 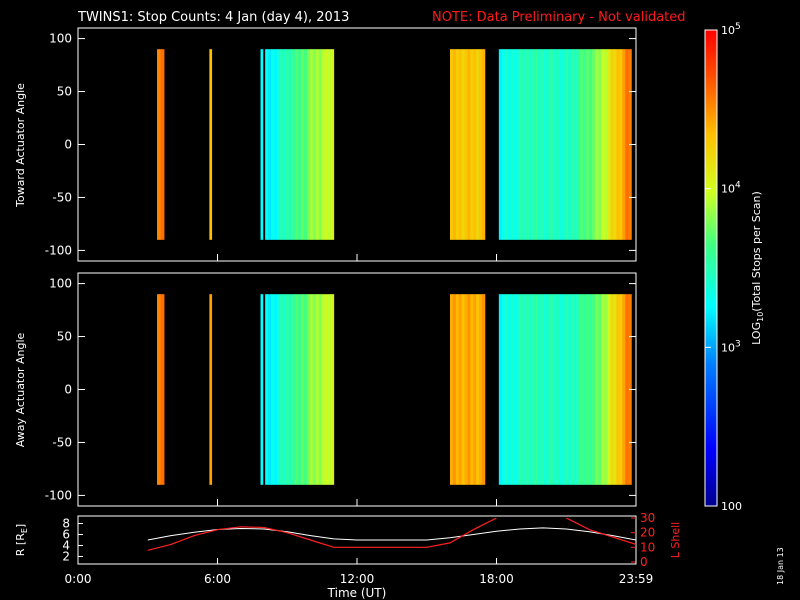 What do you see at coordinates (213, 17) in the screenshot?
I see `figure-title: TWINS1: Stop Counts: 4 Jan (day 4), 2013` at bounding box center [213, 17].